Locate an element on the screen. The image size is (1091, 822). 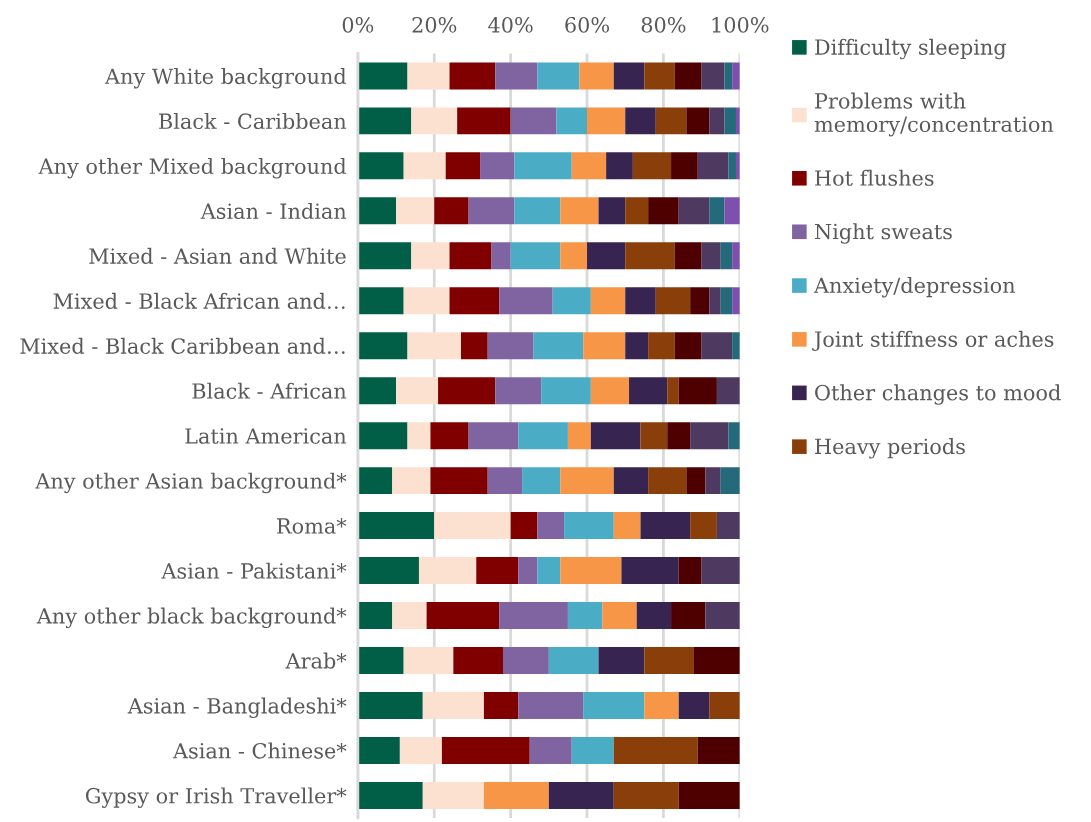
y-tick-label: Black - African is located at coordinates (269, 390).